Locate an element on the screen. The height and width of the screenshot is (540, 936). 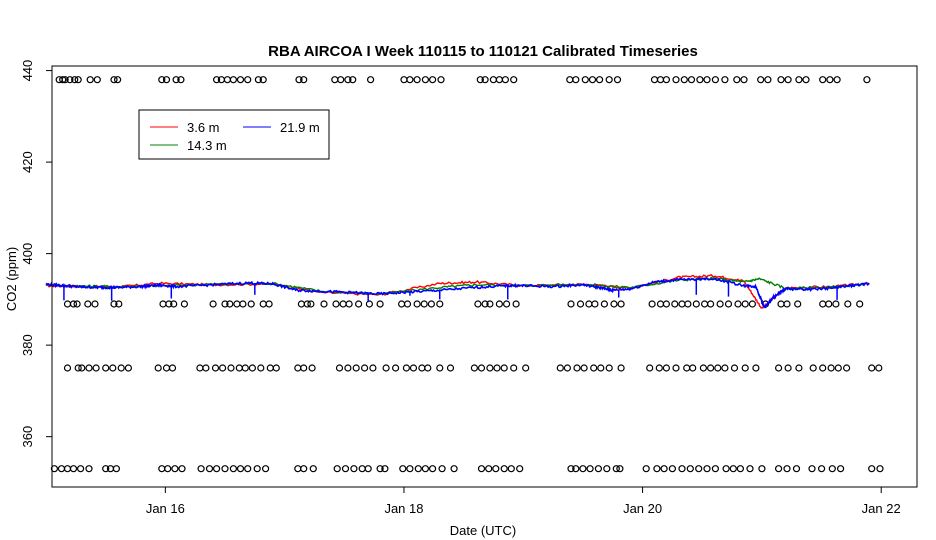
x-tick-label: Jan 16 is located at coordinates (165, 508).